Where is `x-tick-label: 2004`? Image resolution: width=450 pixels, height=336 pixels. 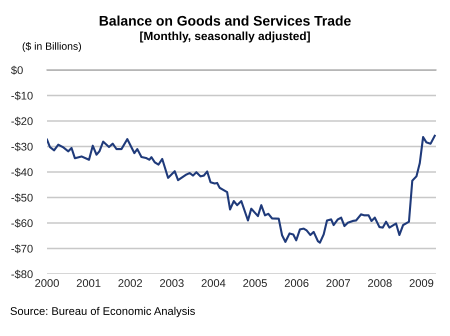
x-tick-label: 2004 is located at coordinates (214, 283).